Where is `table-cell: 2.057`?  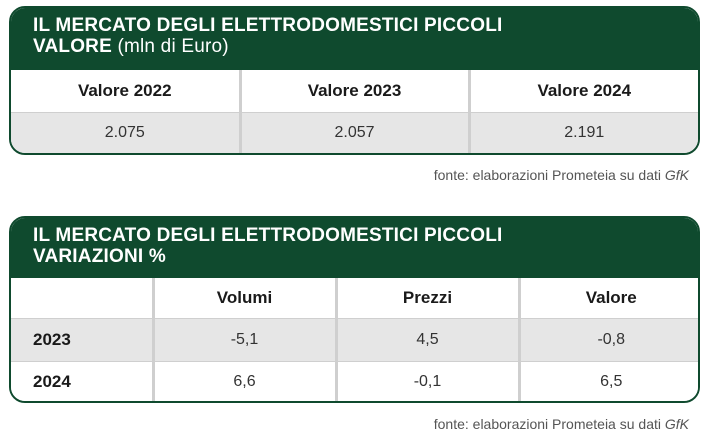
table-cell: 2.057 is located at coordinates (353, 132).